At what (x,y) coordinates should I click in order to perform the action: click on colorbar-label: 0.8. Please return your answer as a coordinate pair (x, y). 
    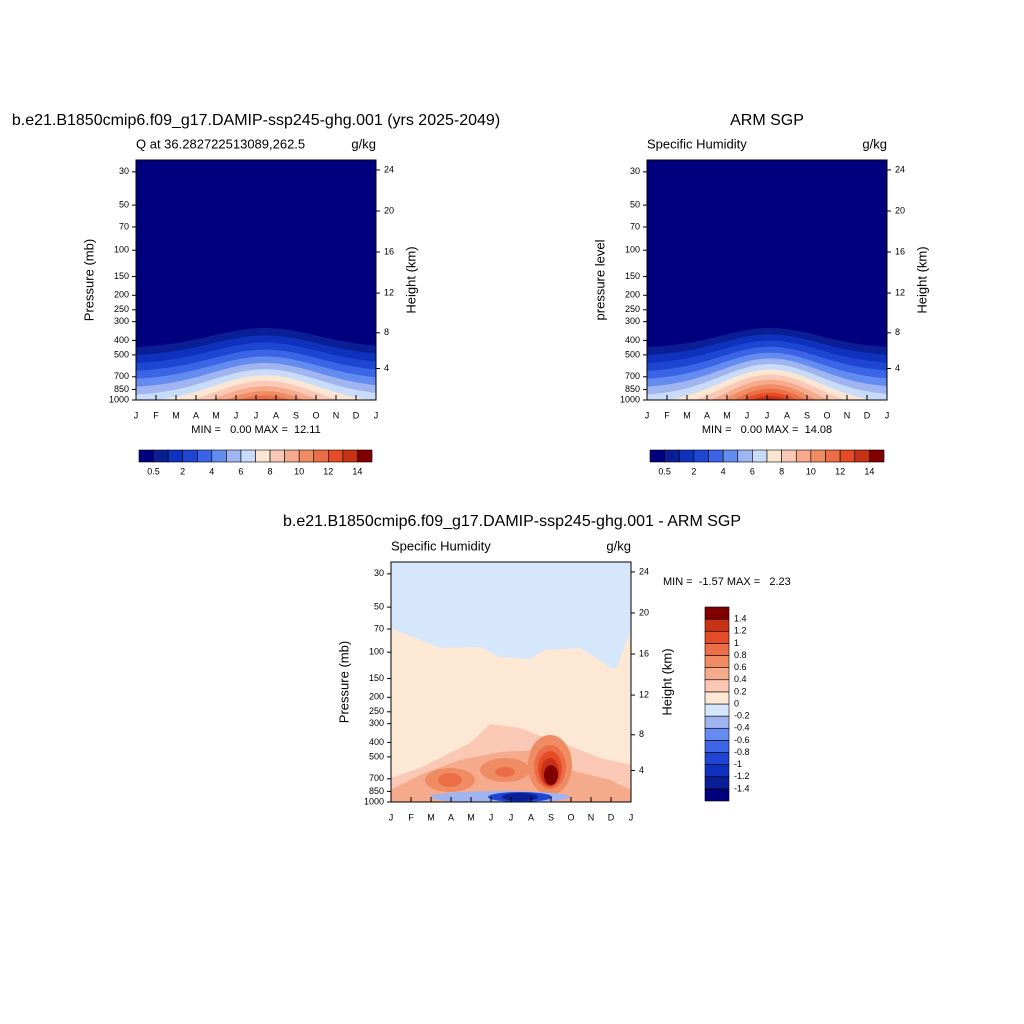
    Looking at the image, I should click on (740, 655).